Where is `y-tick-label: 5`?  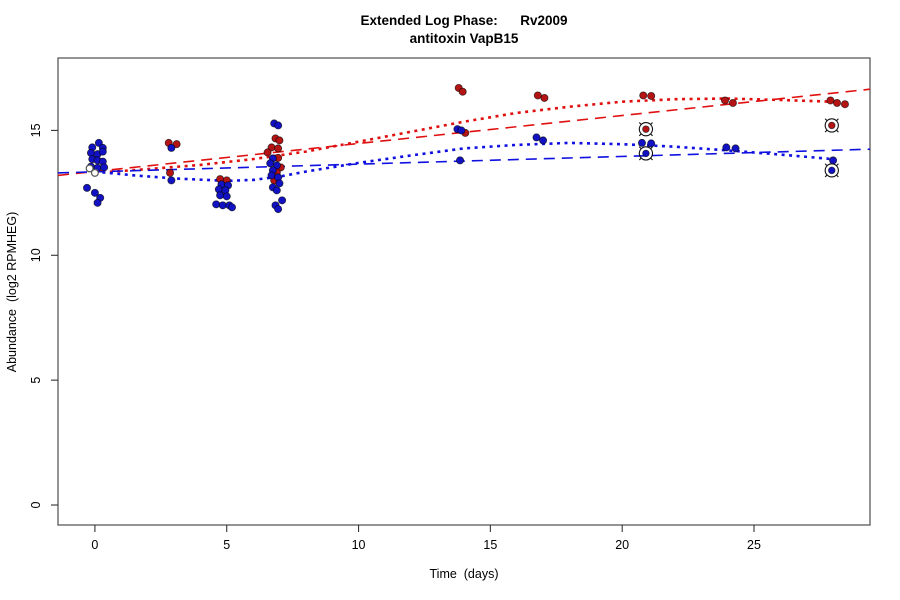
y-tick-label: 5 is located at coordinates (36, 380).